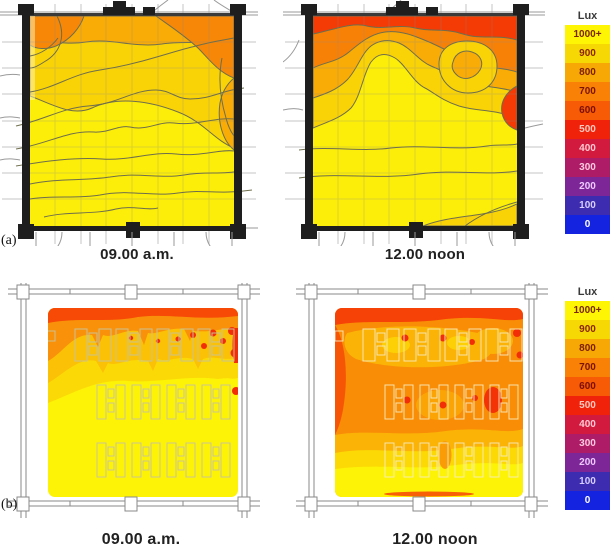 The height and width of the screenshot is (560, 610). I want to click on legend-row-a: Lux 1000+ 900 800 700 600 500 400 300 200 100 0, so click(587, 122).